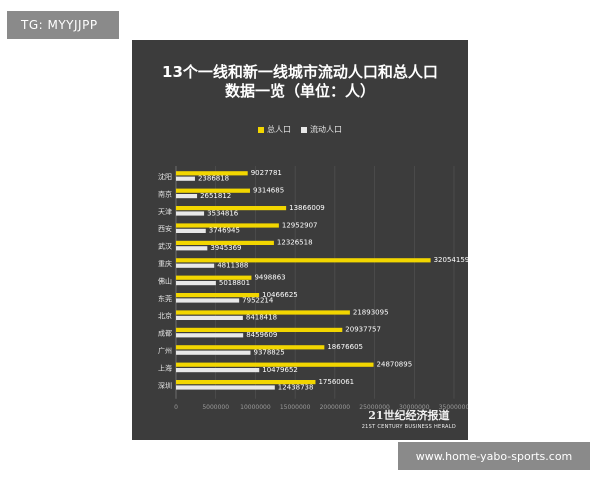 The image size is (600, 480). Describe the element at coordinates (279, 129) in the screenshot. I see `legend-label-total: 总人口` at that location.